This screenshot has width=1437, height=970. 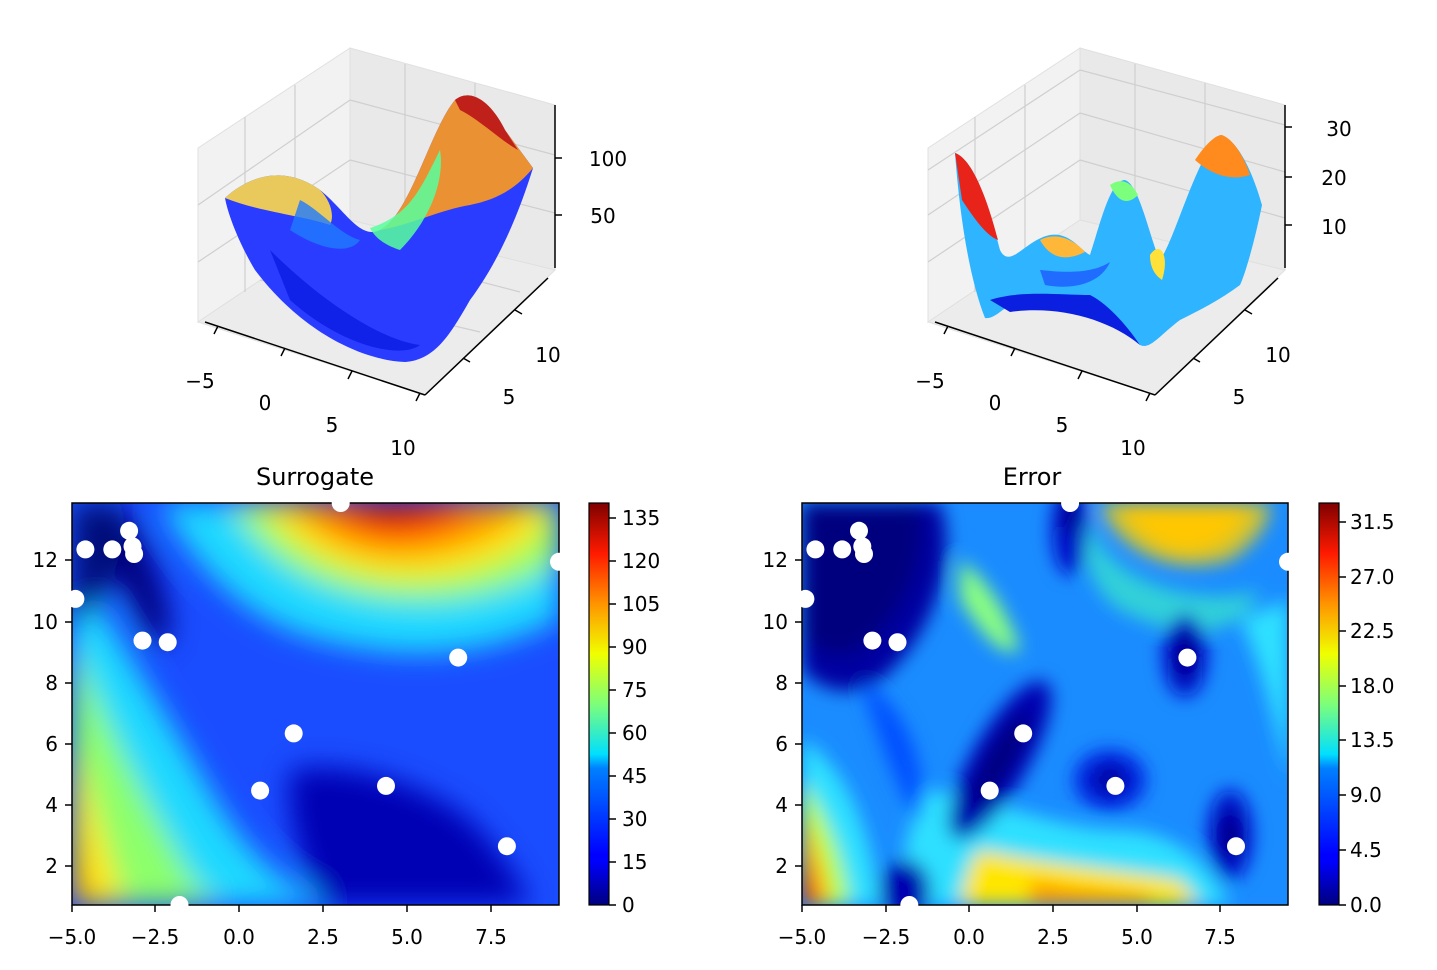 I want to click on colorbar-tick-label: 15, so click(x=634, y=862).